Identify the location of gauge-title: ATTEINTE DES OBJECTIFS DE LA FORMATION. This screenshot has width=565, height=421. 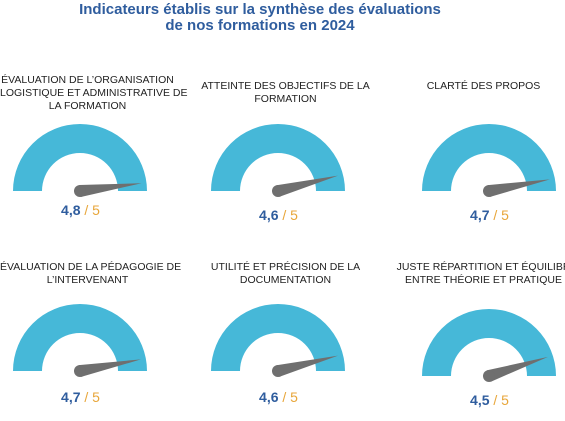
(285, 93).